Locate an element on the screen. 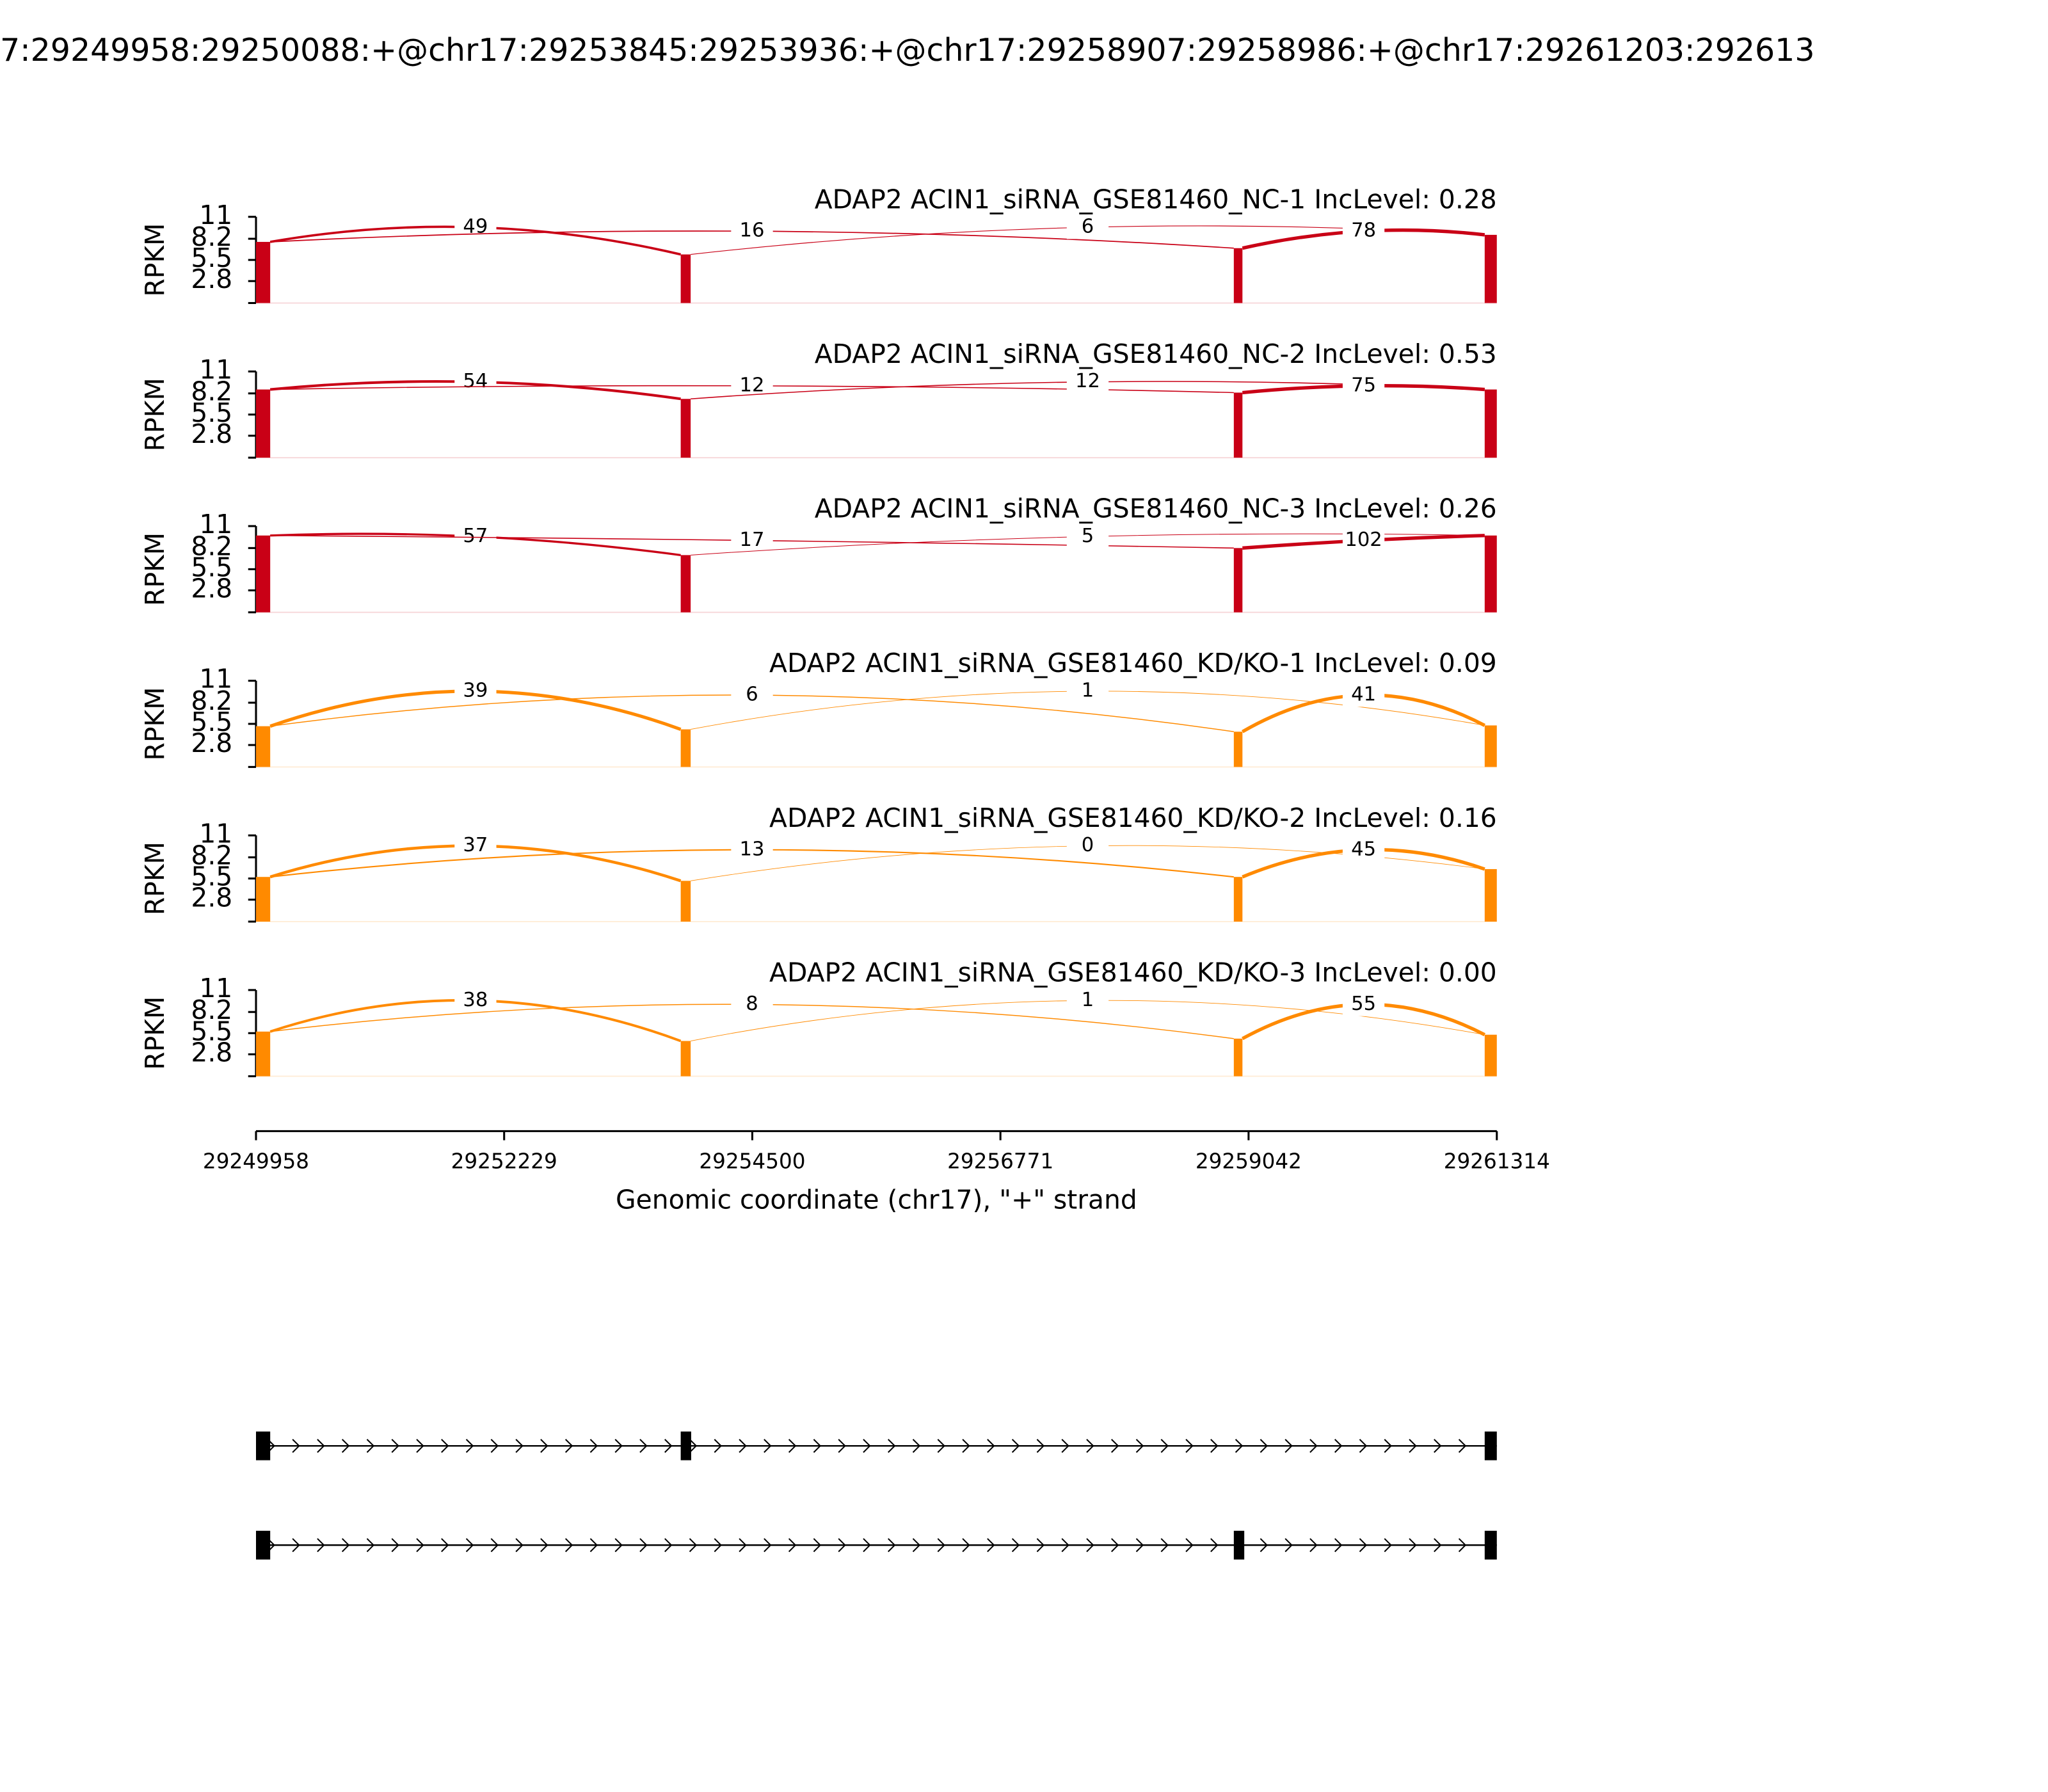 The image size is (2048, 1792). junction-label: 0 is located at coordinates (1088, 845).